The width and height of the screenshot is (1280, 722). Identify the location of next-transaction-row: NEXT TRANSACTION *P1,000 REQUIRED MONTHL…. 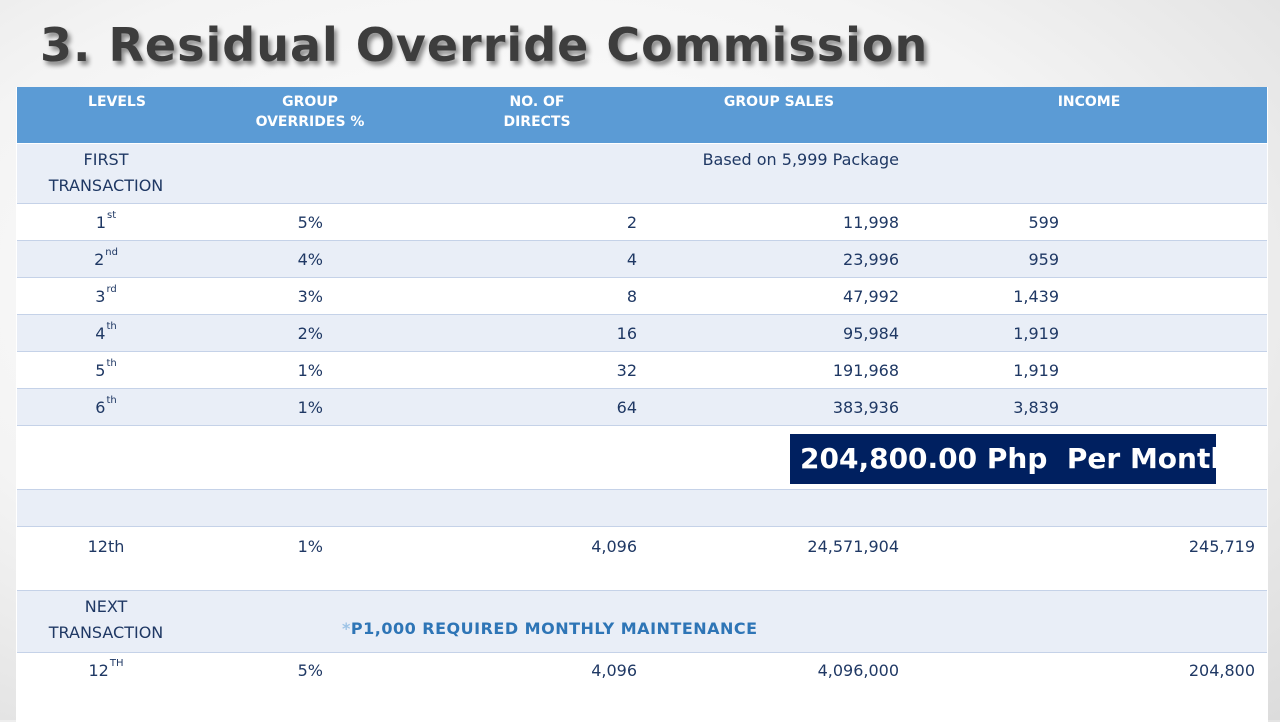
(642, 621).